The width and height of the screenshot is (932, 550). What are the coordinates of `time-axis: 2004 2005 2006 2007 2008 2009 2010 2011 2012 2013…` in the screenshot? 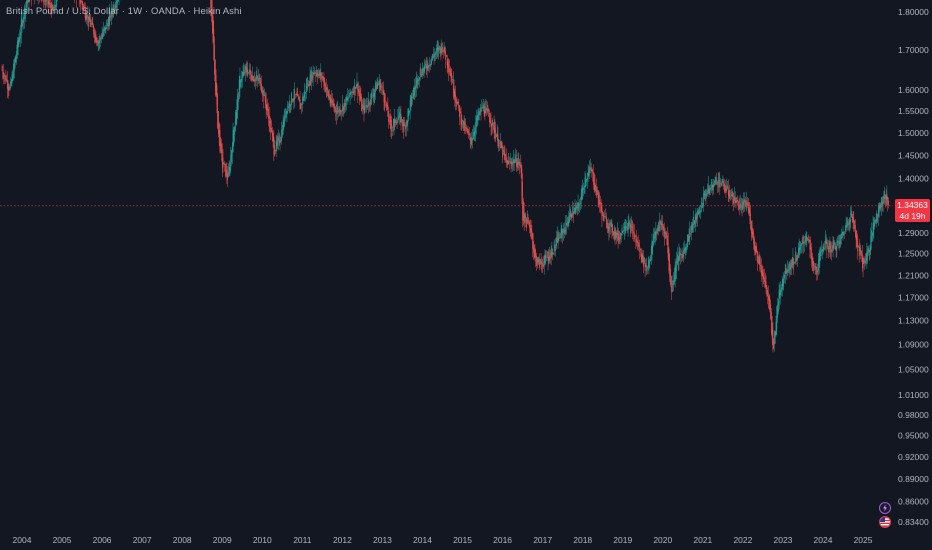 It's located at (443, 540).